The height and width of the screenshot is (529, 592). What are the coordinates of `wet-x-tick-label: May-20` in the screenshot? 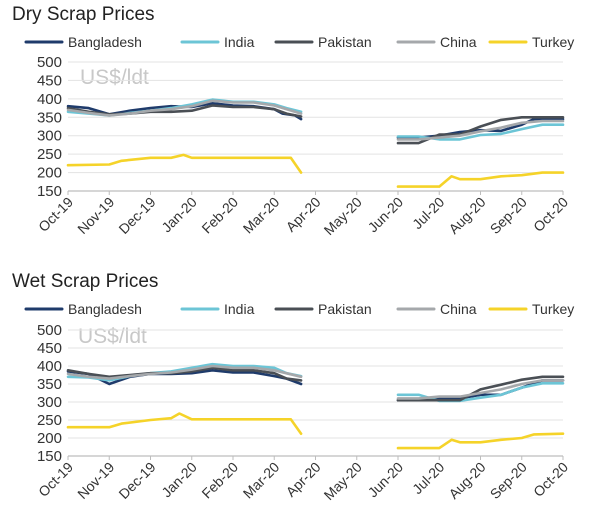 It's located at (343, 481).